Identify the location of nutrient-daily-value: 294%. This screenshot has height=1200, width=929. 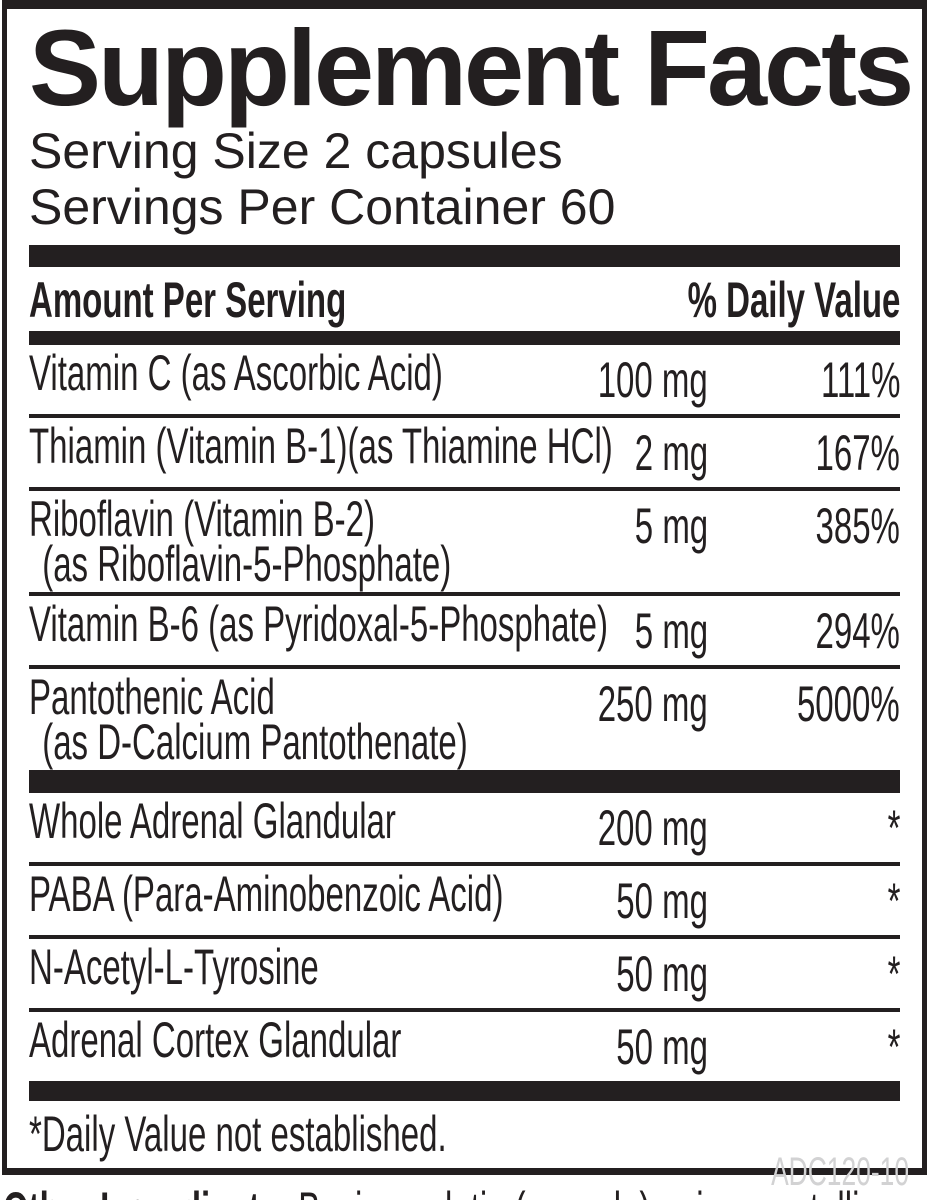
(857, 631).